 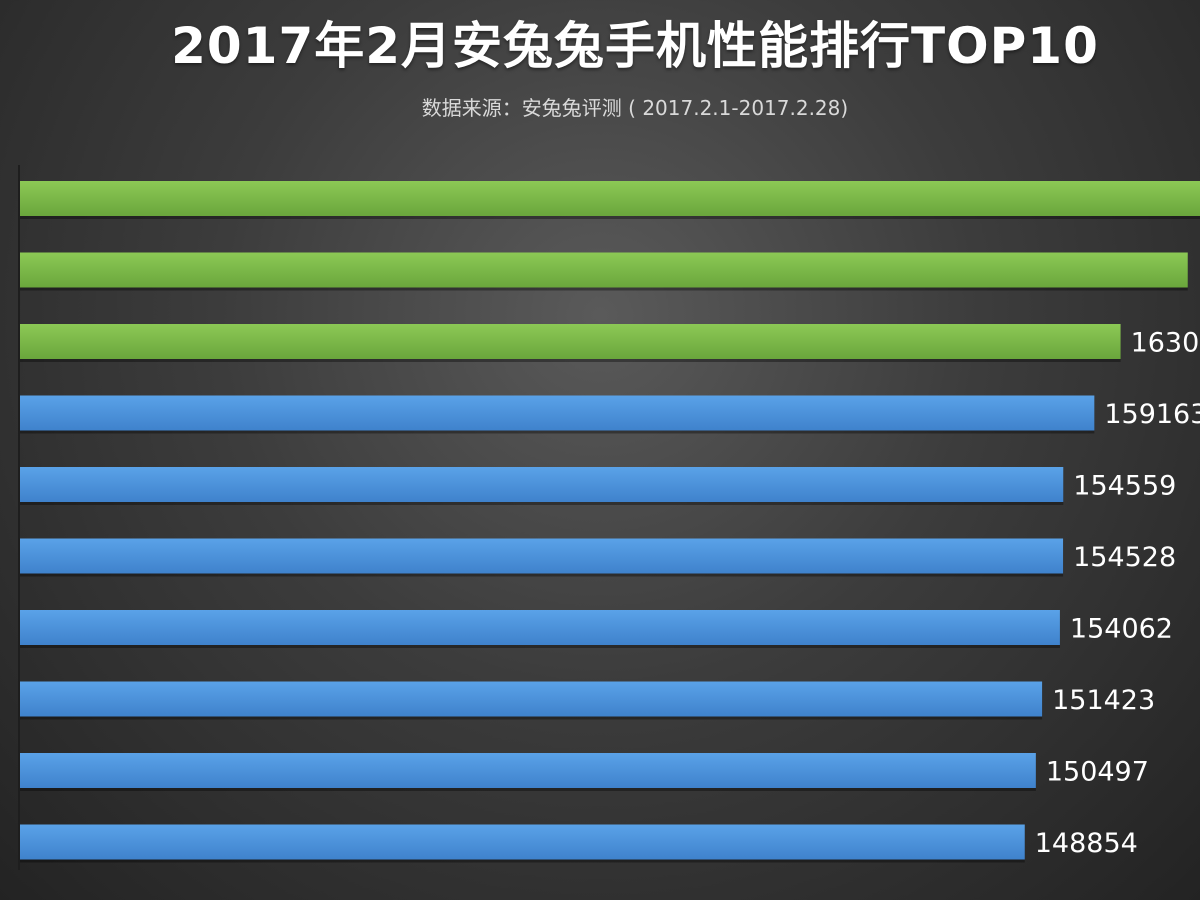 I want to click on bar-value-label-6: 154528, so click(x=1124, y=557).